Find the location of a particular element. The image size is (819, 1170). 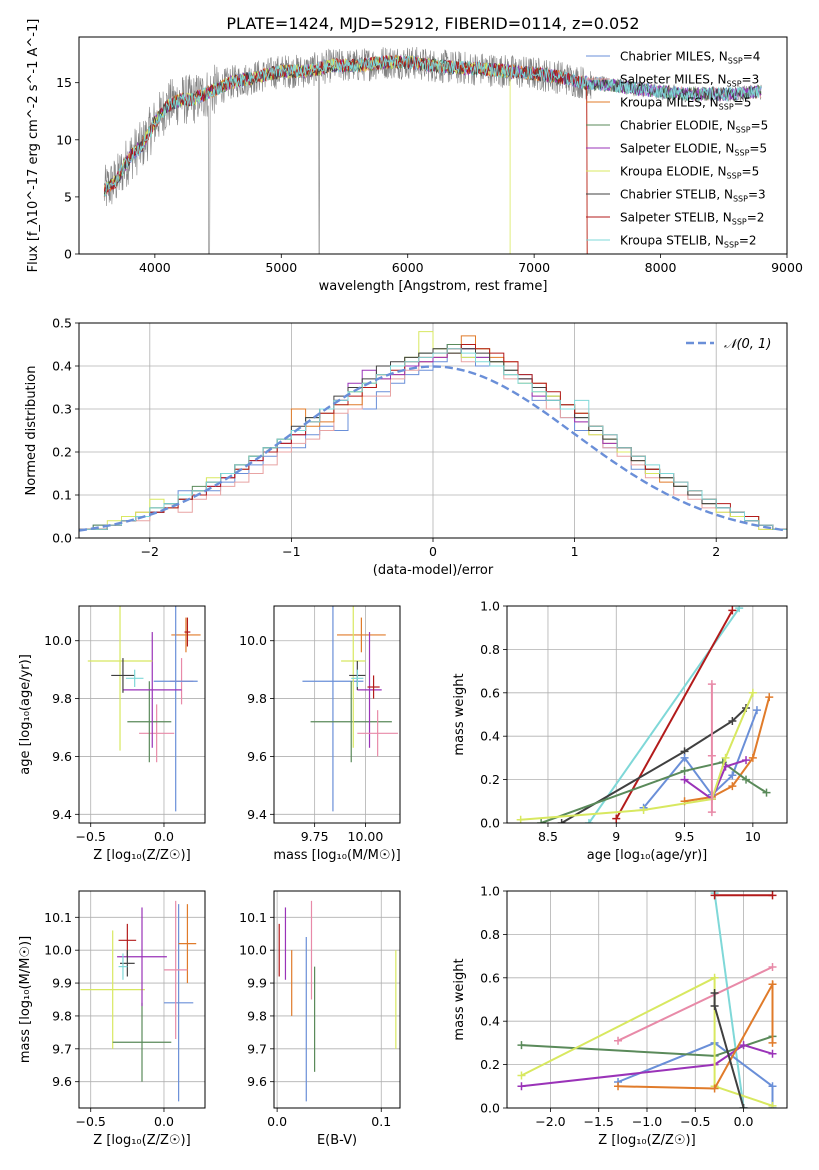

y-tick-label: 0.0 is located at coordinates (62, 538).